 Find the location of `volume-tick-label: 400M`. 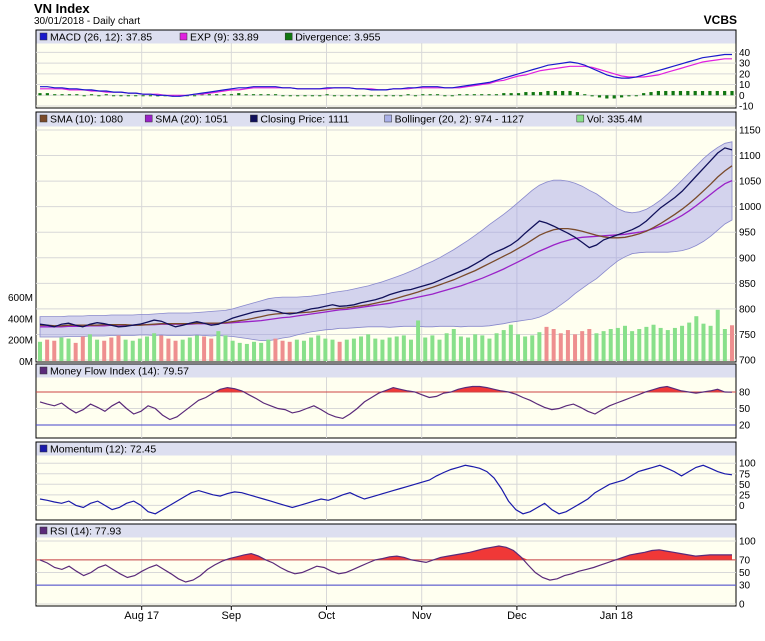

volume-tick-label: 400M is located at coordinates (20, 319).